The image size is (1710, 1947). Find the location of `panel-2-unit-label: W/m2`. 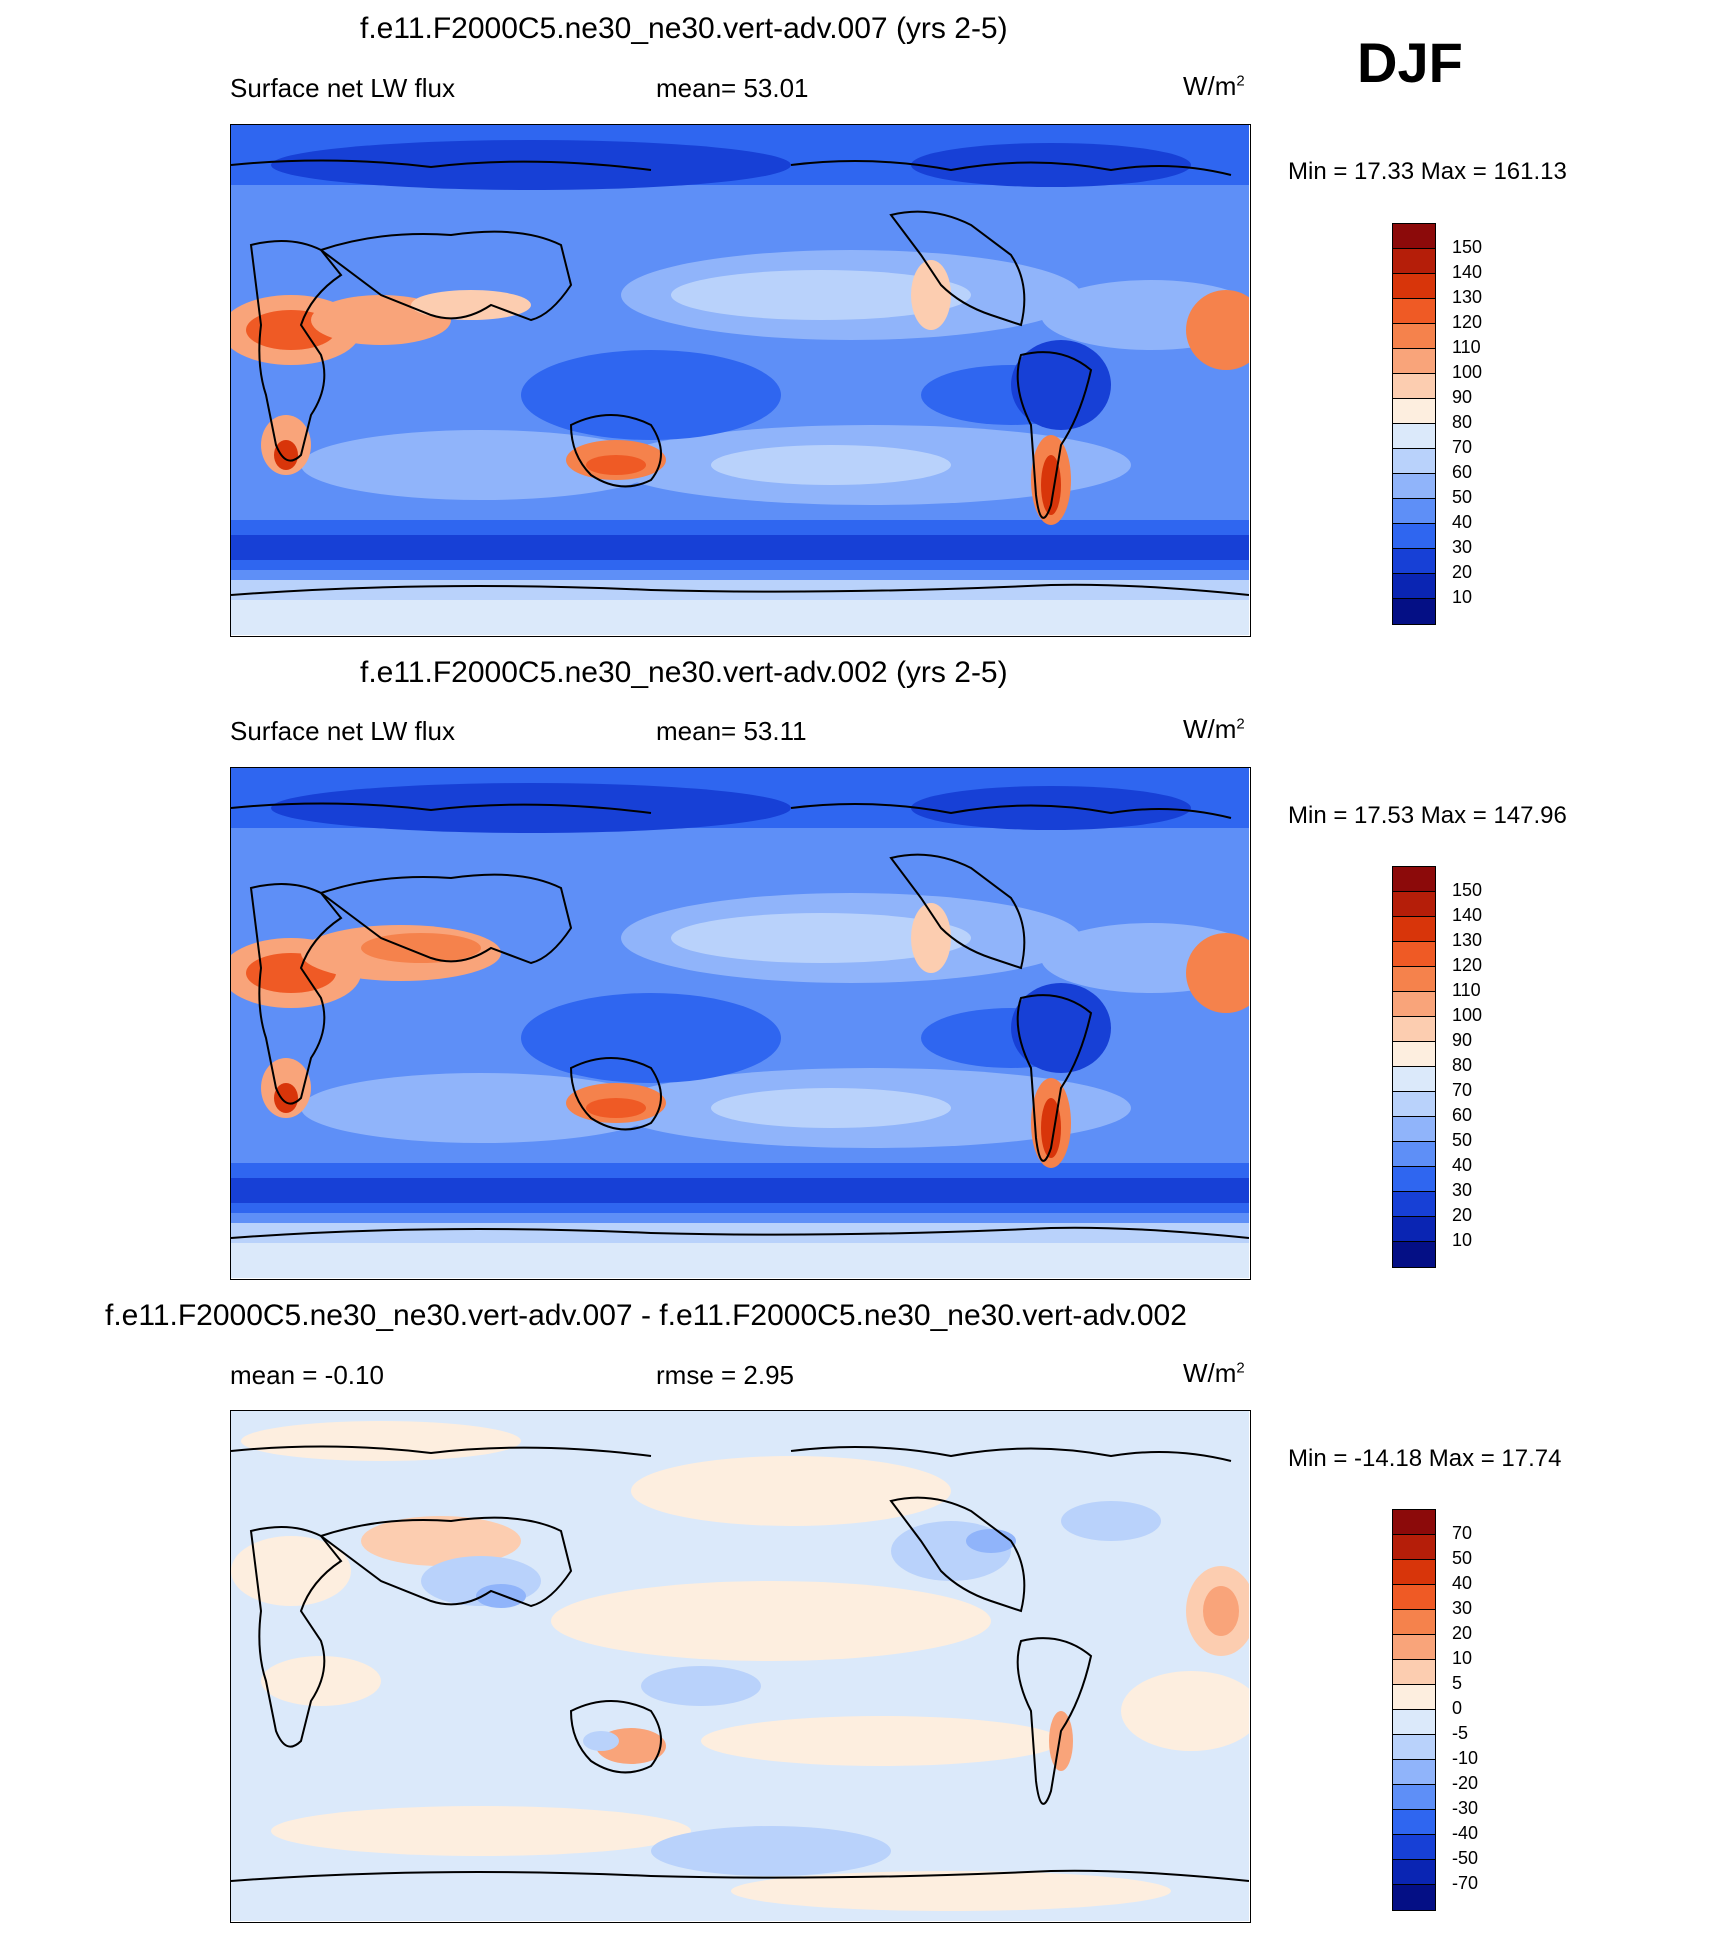

panel-2-unit-label: W/m2 is located at coordinates (1214, 729).